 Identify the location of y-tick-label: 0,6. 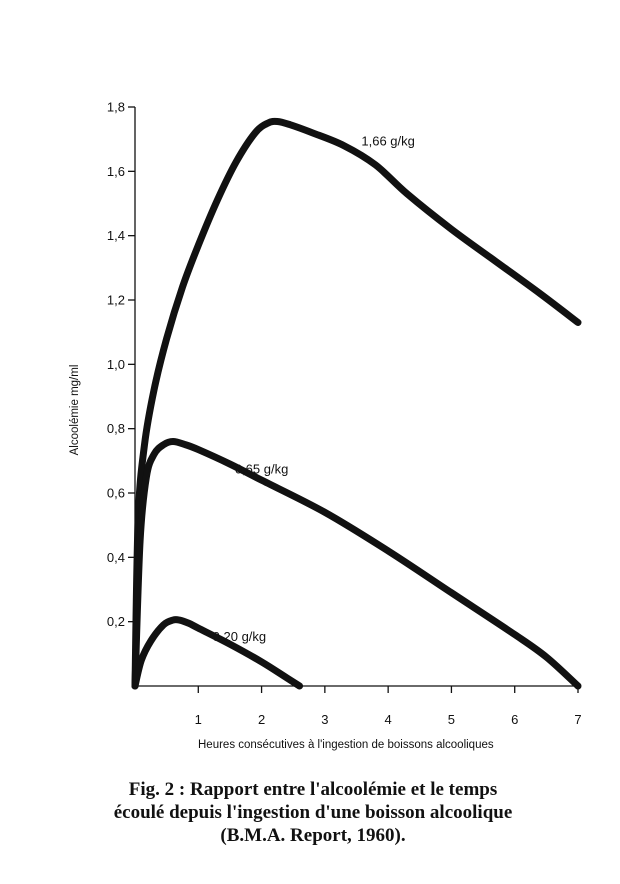
(116, 493).